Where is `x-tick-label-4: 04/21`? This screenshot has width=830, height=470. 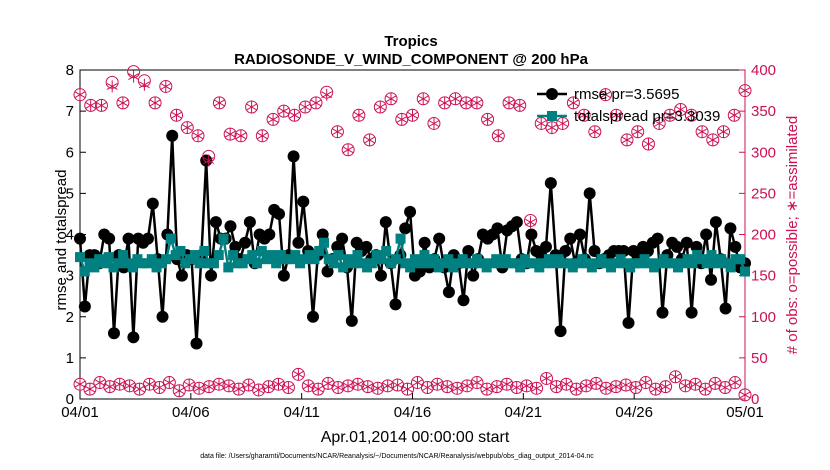 x-tick-label-4: 04/21 is located at coordinates (524, 412).